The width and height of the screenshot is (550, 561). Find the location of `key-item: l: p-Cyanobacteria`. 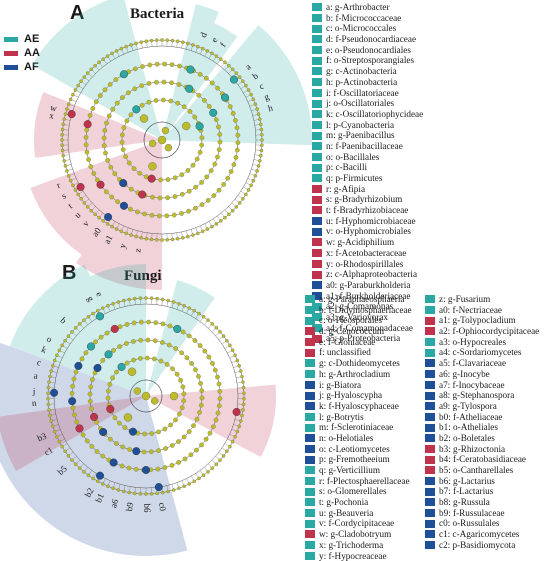

key-item: l: p-Cyanobacteria is located at coordinates (367, 125).